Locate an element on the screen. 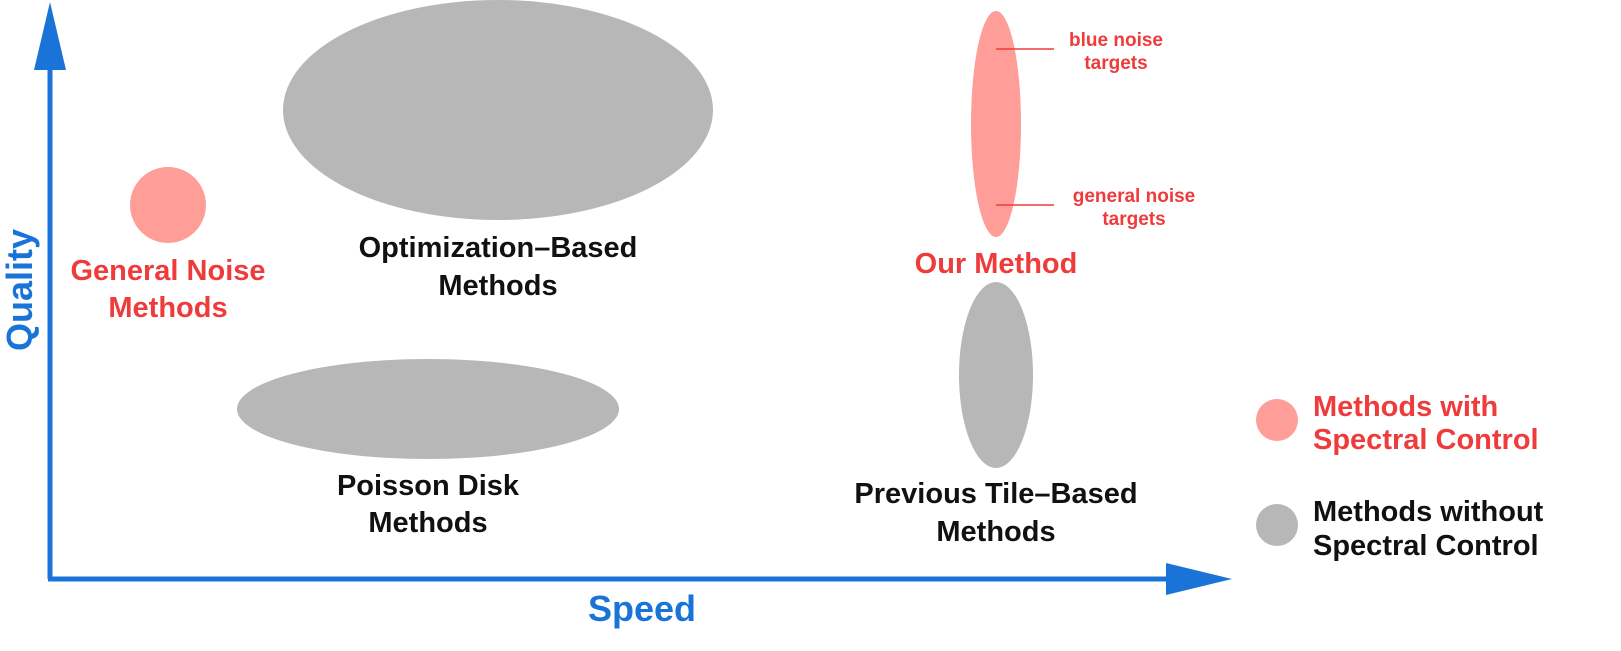  legend-item-with-spectral-control: Methods with Spectral Control is located at coordinates (1397, 423).